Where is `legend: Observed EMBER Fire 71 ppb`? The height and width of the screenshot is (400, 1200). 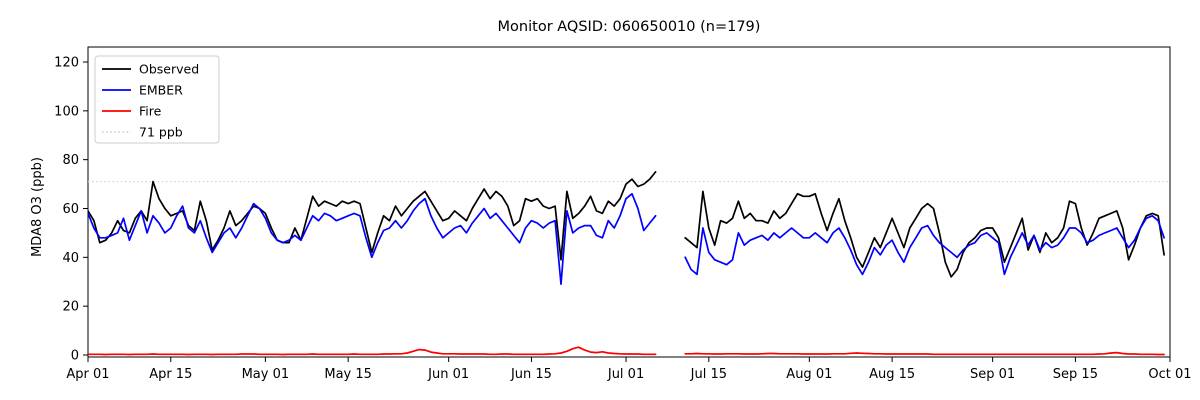 legend: Observed EMBER Fire 71 ppb is located at coordinates (157, 99).